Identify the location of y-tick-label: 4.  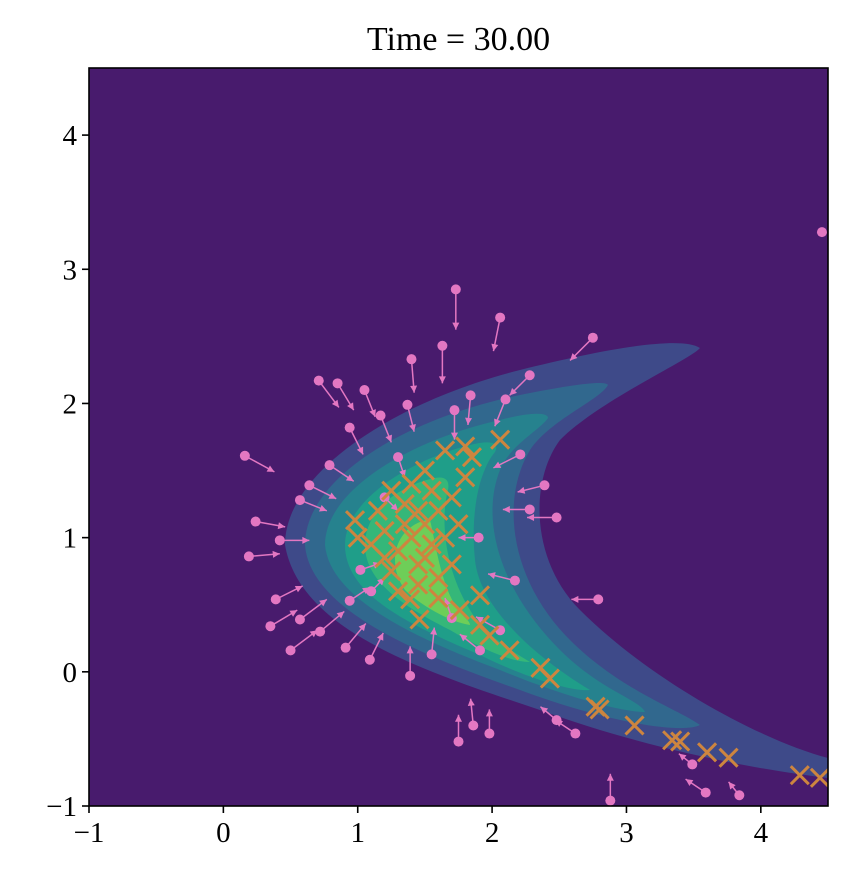
(70, 136).